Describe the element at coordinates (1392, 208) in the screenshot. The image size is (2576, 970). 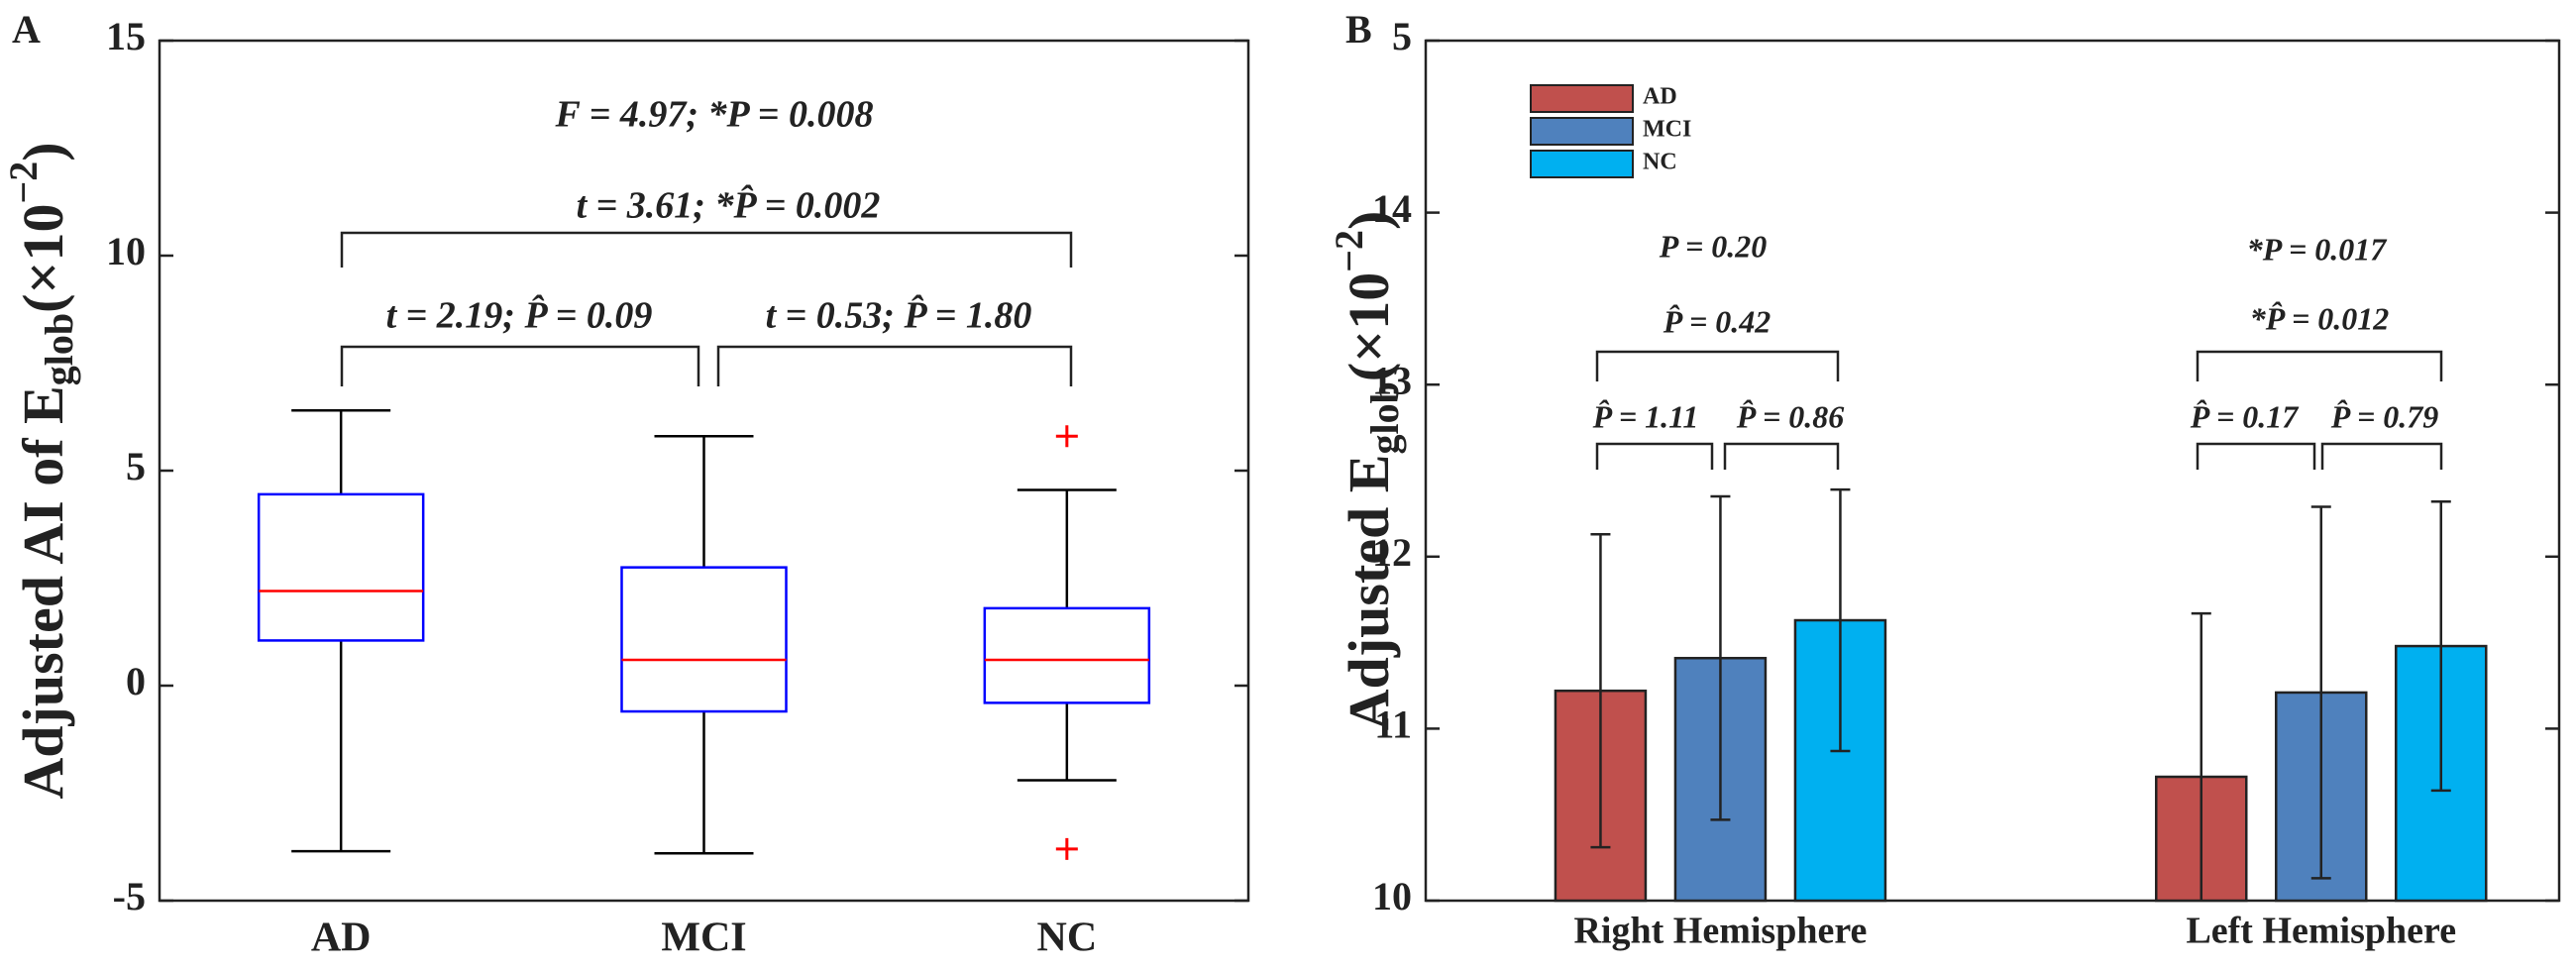
I see `y-tick-label: 14` at that location.